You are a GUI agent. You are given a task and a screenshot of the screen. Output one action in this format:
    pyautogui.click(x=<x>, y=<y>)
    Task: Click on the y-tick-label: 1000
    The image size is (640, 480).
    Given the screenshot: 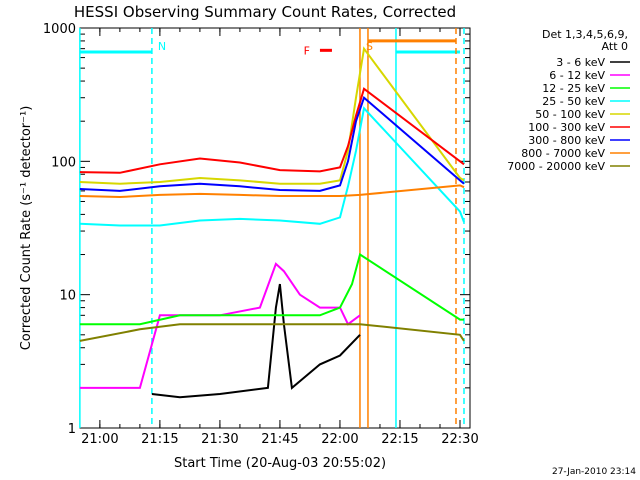 What is the action you would take?
    pyautogui.click(x=59, y=29)
    